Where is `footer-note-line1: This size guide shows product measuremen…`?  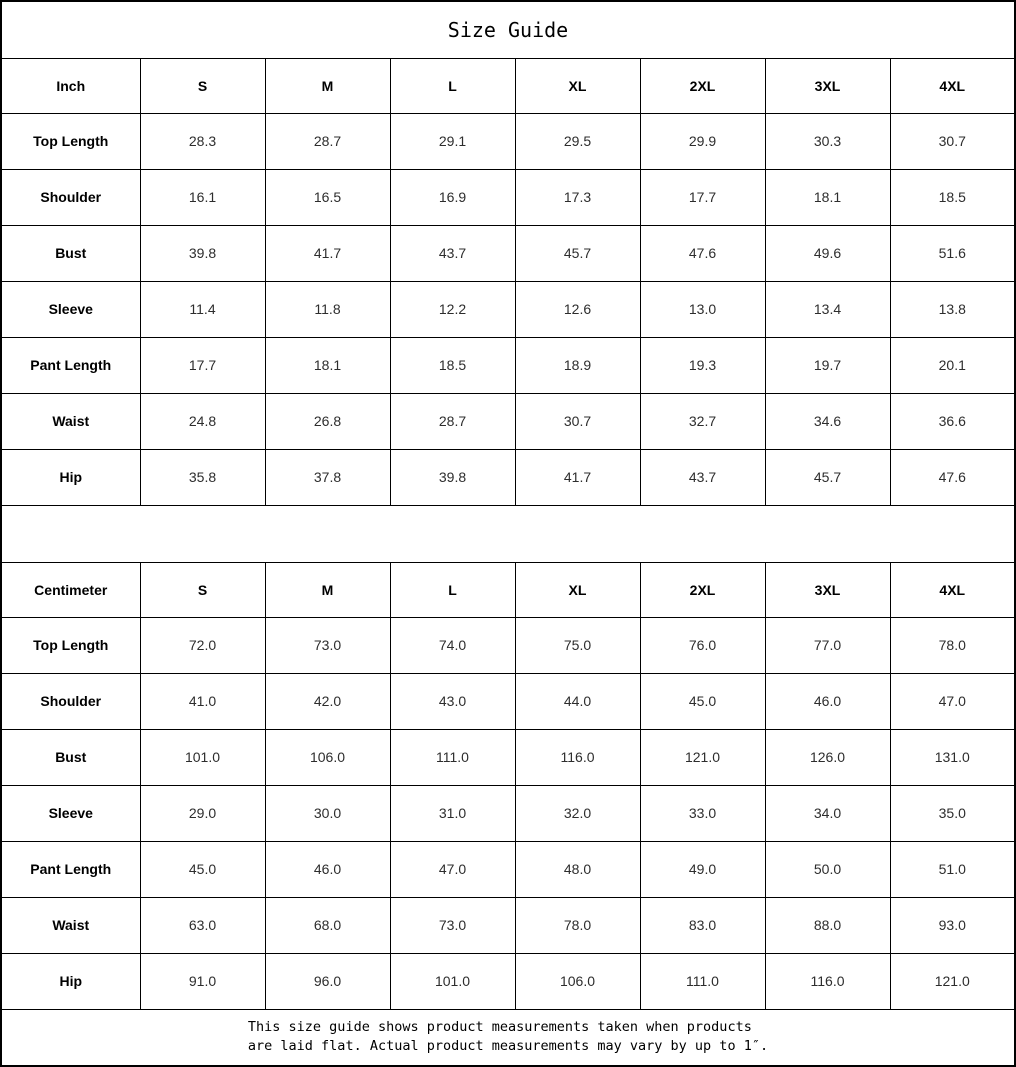
footer-note-line1: This size guide shows product measuremen… is located at coordinates (499, 1027).